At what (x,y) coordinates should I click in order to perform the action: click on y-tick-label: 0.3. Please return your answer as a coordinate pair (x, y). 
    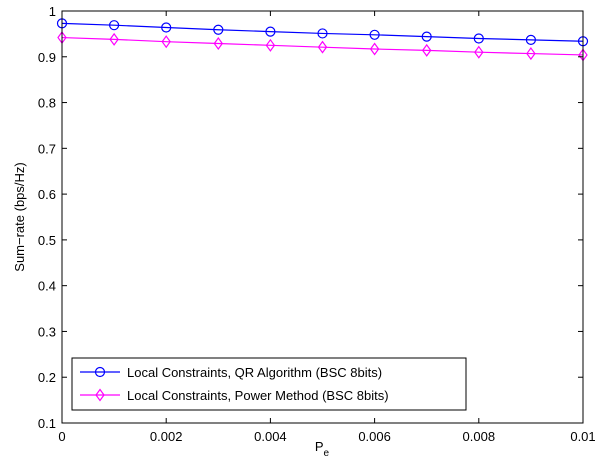
    Looking at the image, I should click on (47, 331).